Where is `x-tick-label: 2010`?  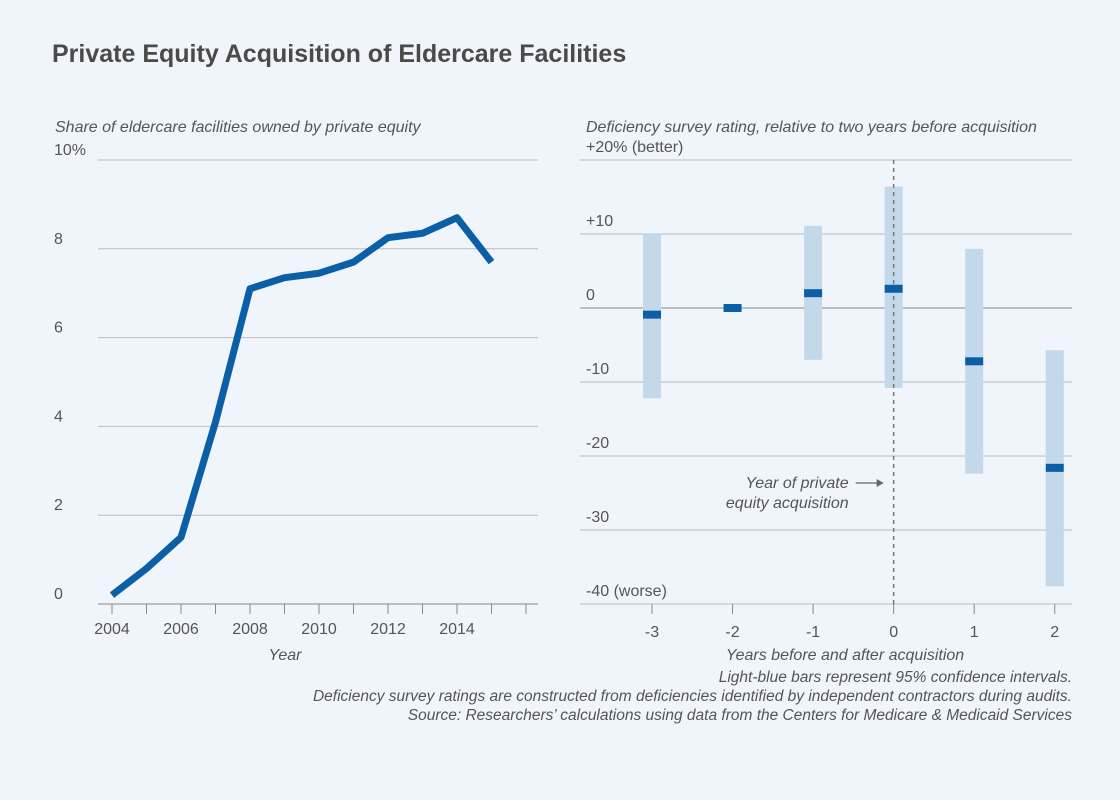 x-tick-label: 2010 is located at coordinates (319, 629).